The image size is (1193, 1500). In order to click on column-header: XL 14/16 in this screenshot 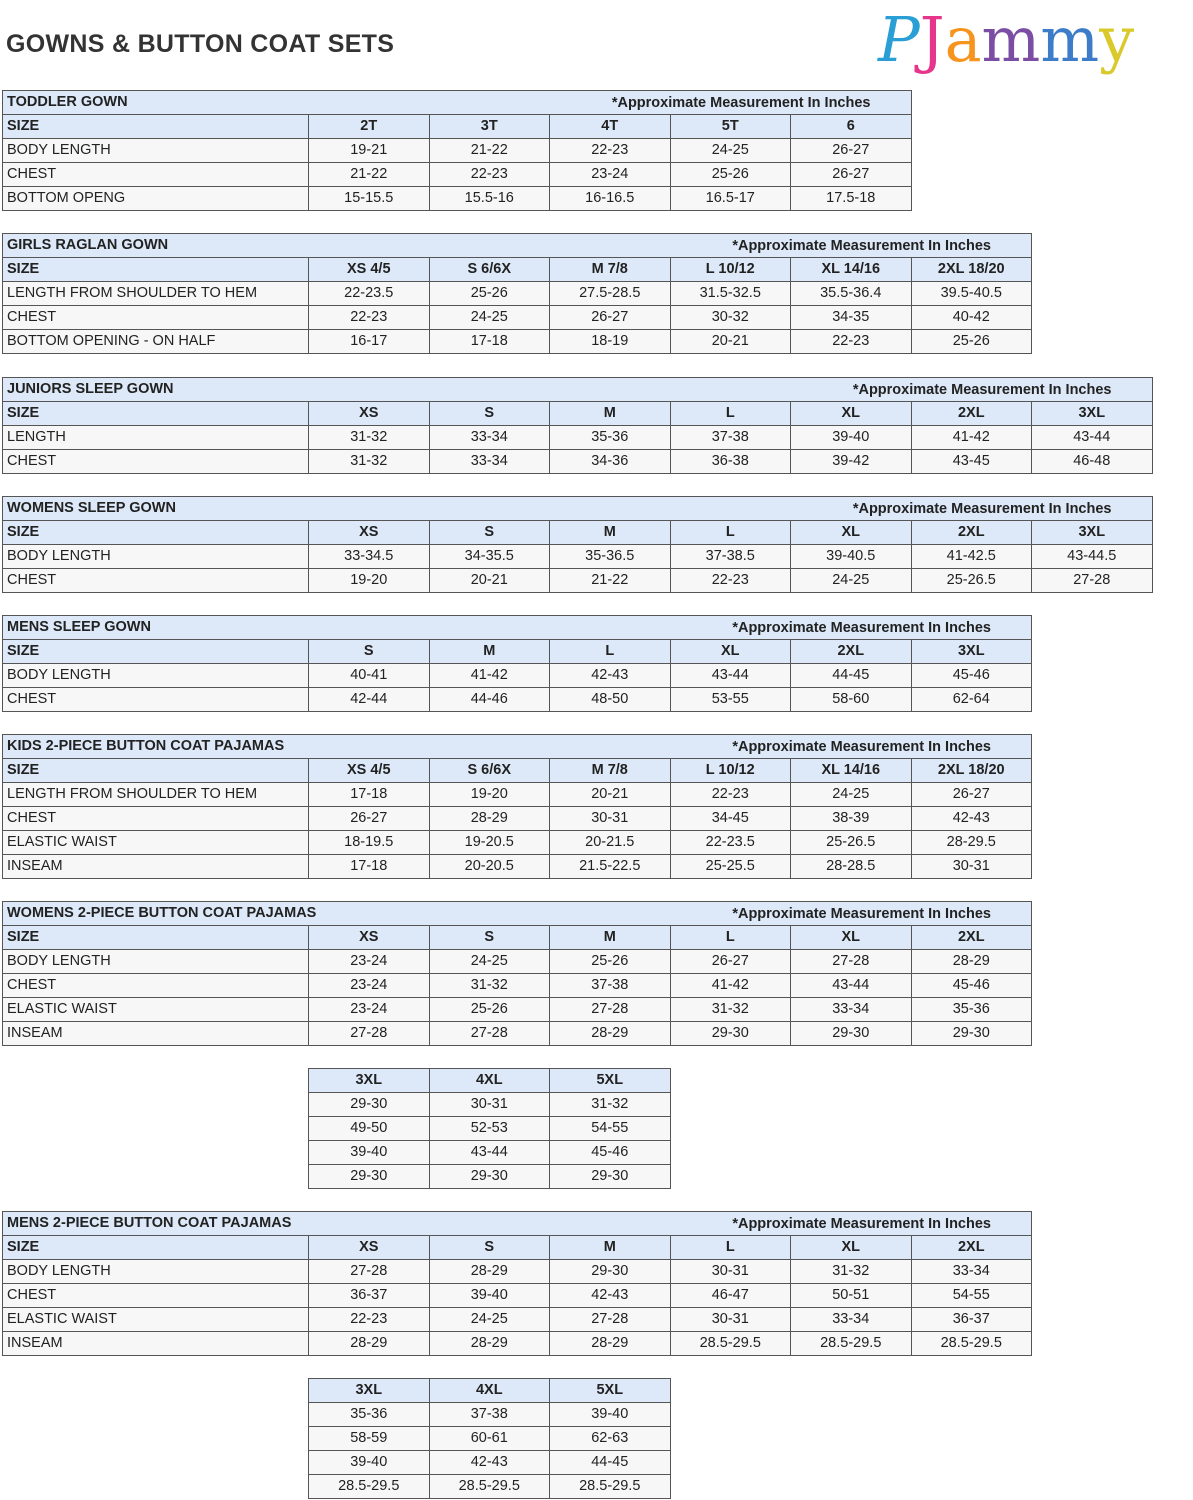, I will do `click(851, 770)`.